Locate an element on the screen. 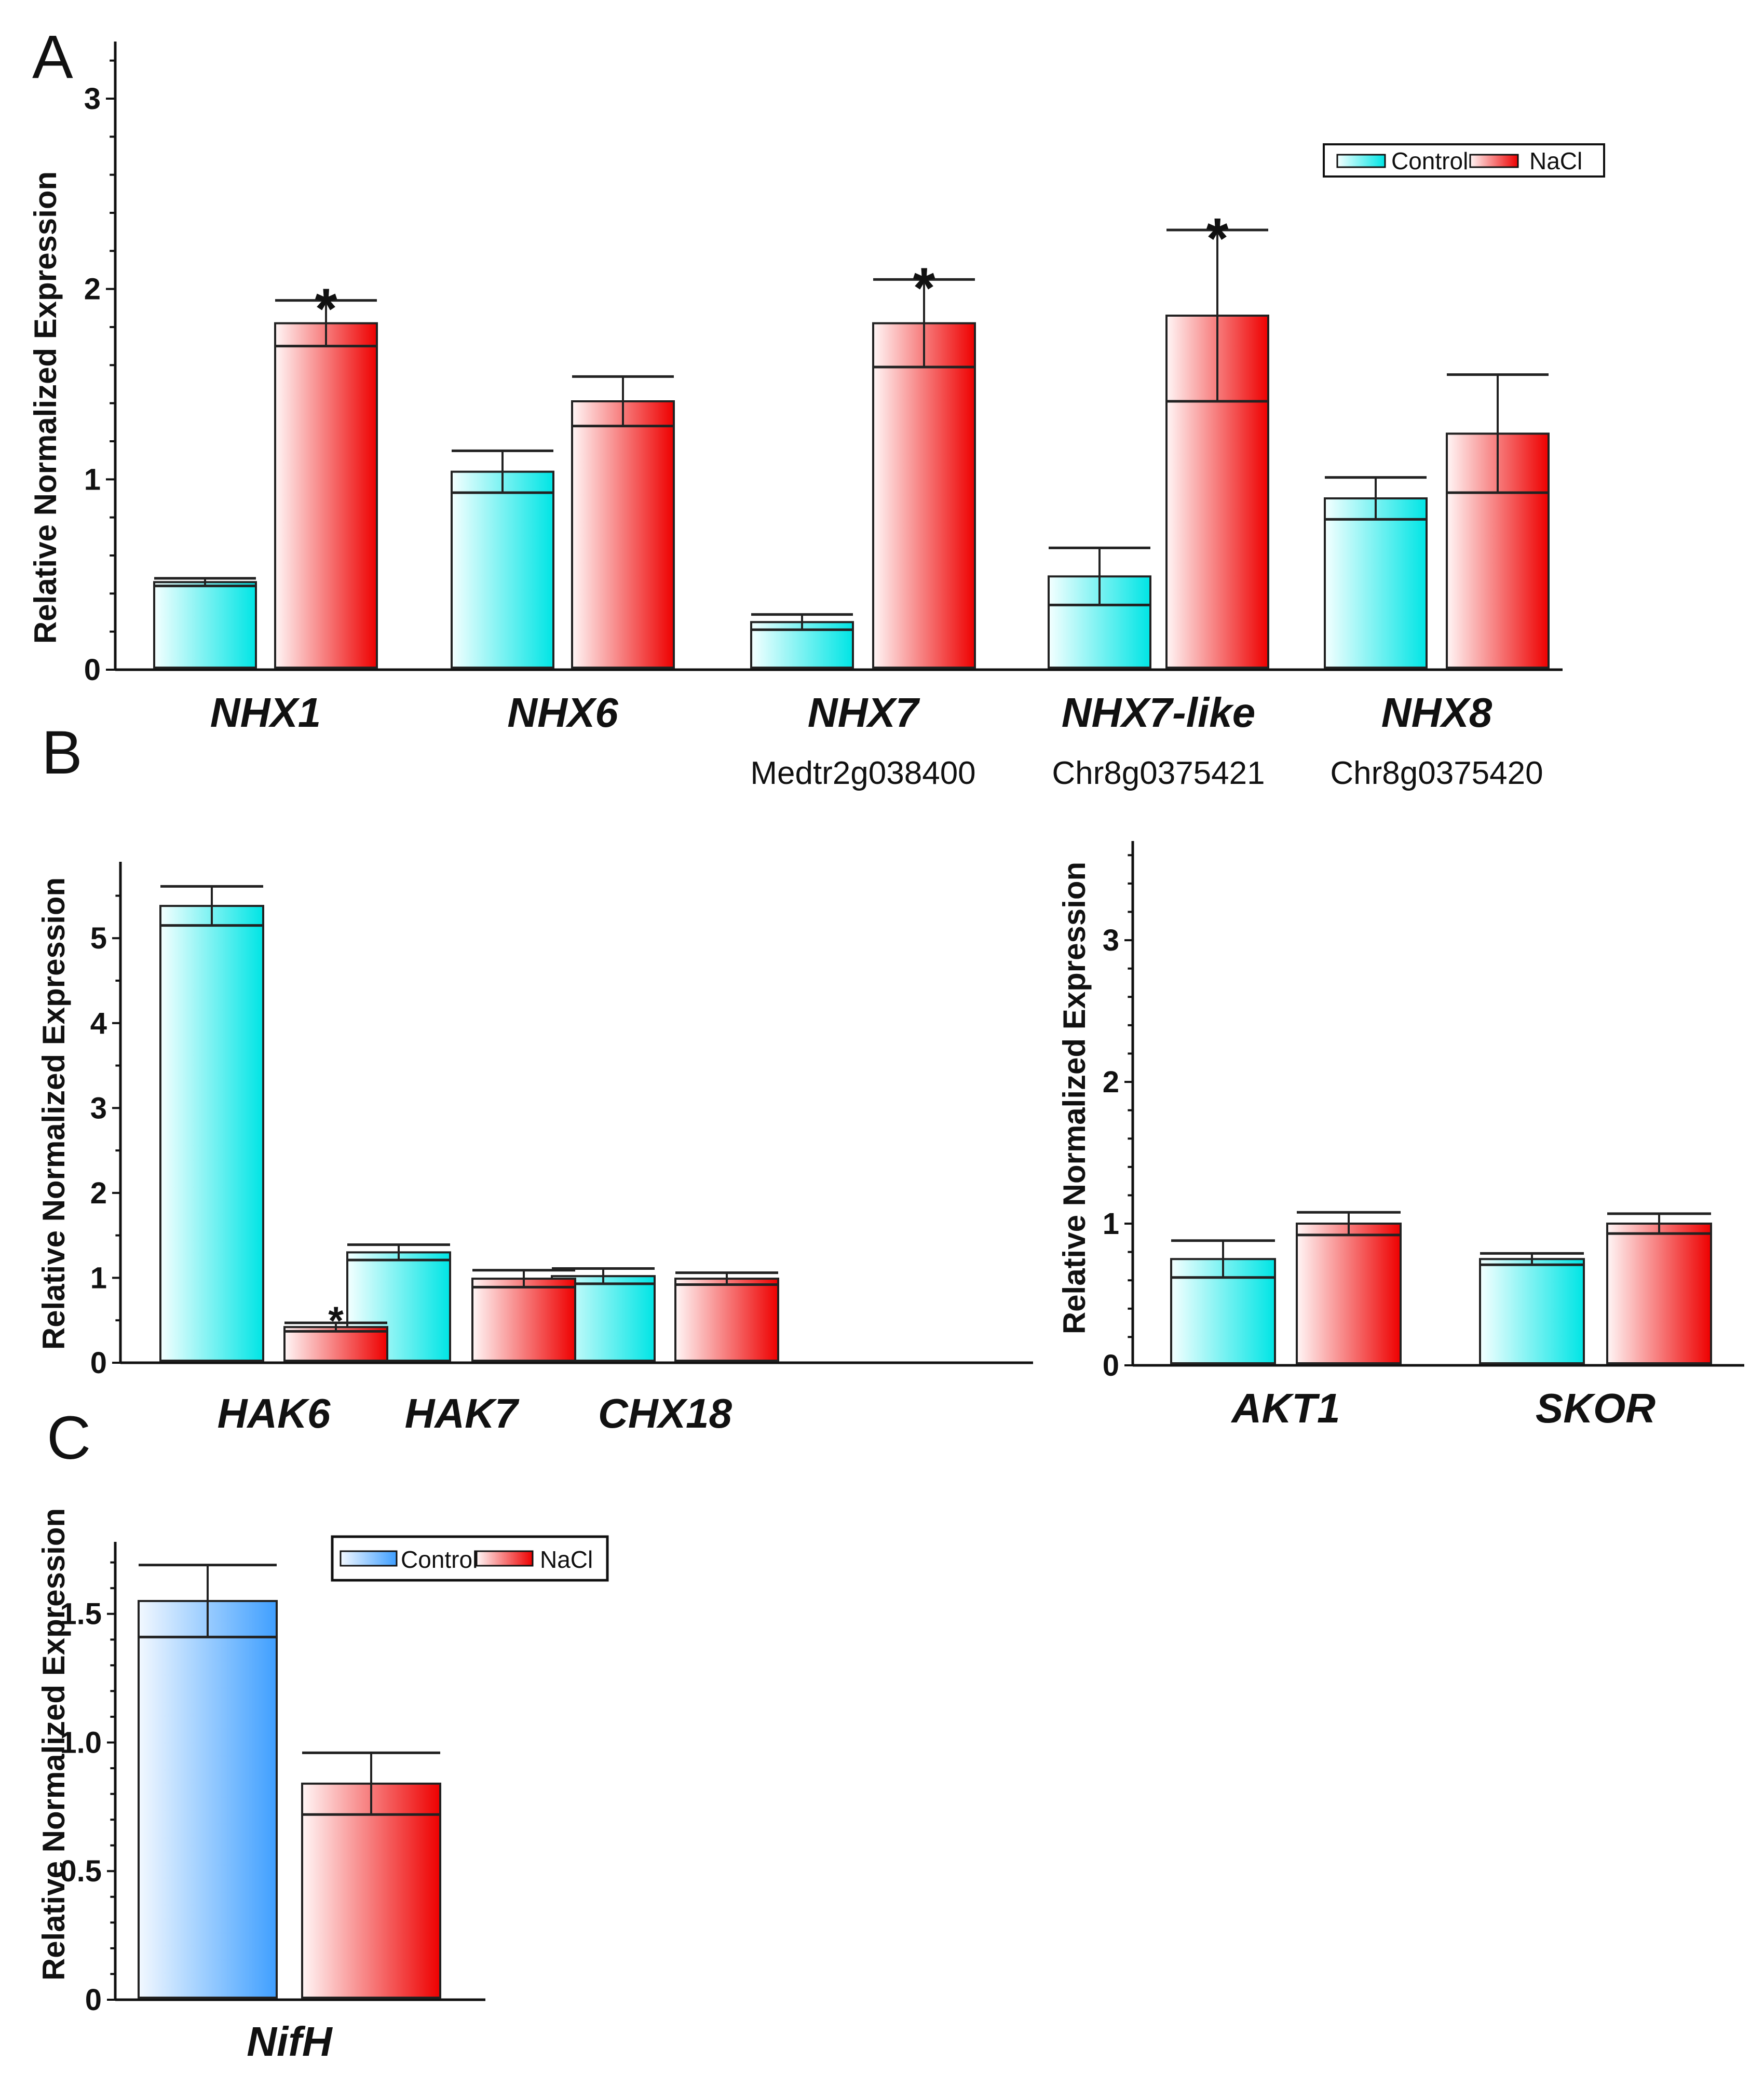  legend-a: Control NaCl is located at coordinates (1464, 160).